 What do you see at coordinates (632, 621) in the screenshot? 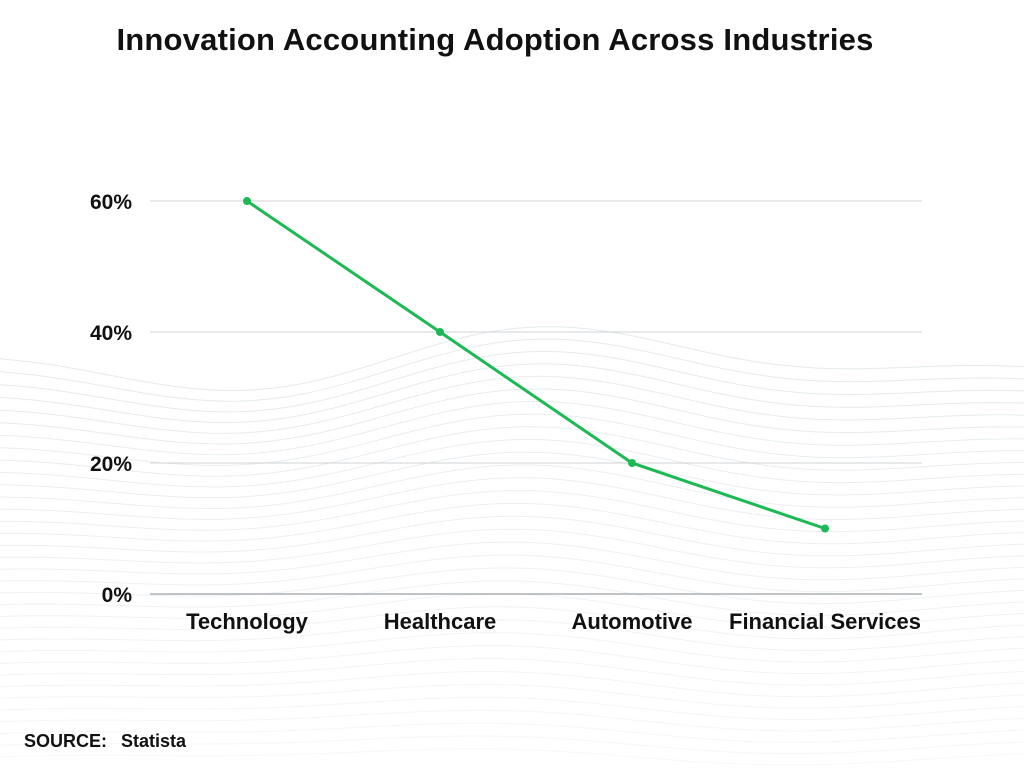
I see `x-tick-label: Automotive` at bounding box center [632, 621].